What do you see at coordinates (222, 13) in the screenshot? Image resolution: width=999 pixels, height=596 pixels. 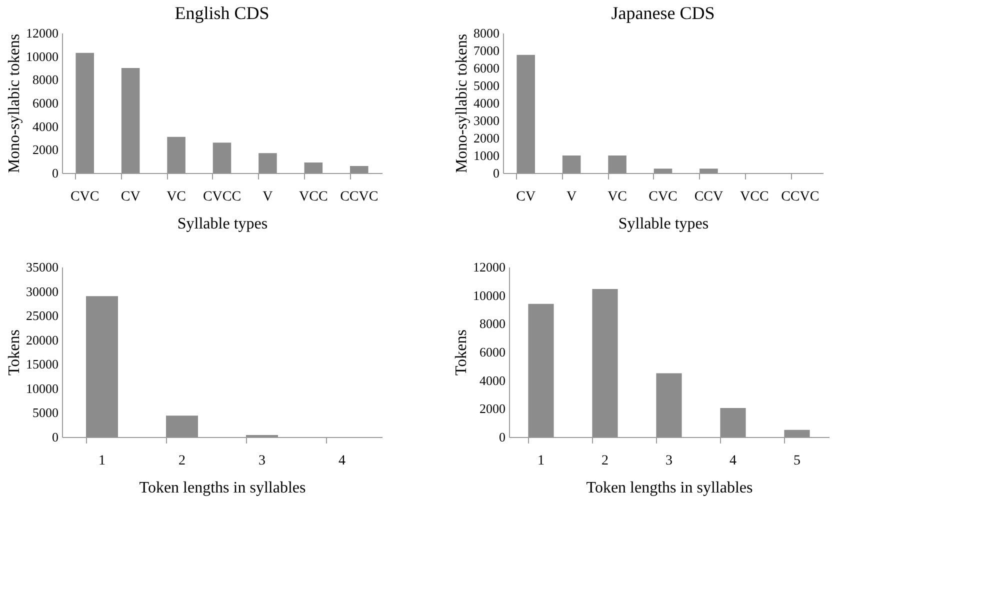 I see `chart-title: English CDS` at bounding box center [222, 13].